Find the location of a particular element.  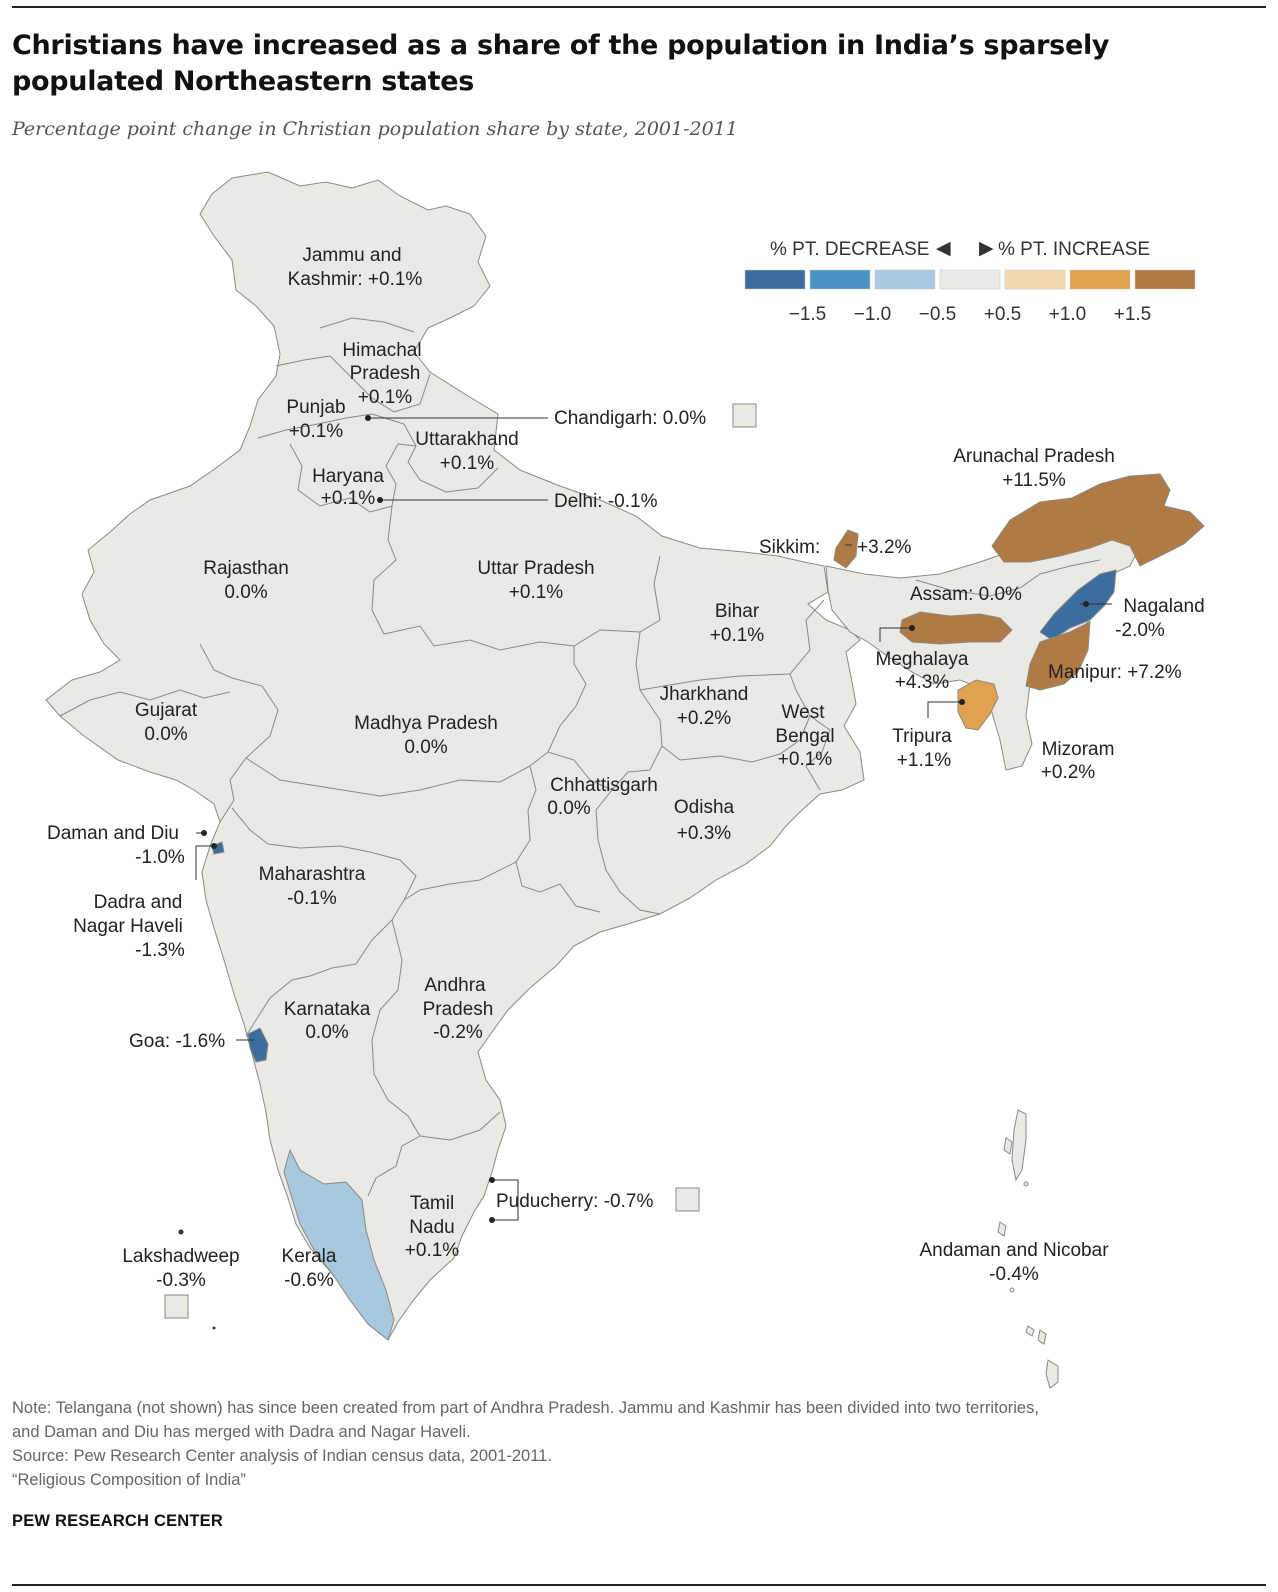

label-sikkim-value: +3.2% is located at coordinates (884, 547).